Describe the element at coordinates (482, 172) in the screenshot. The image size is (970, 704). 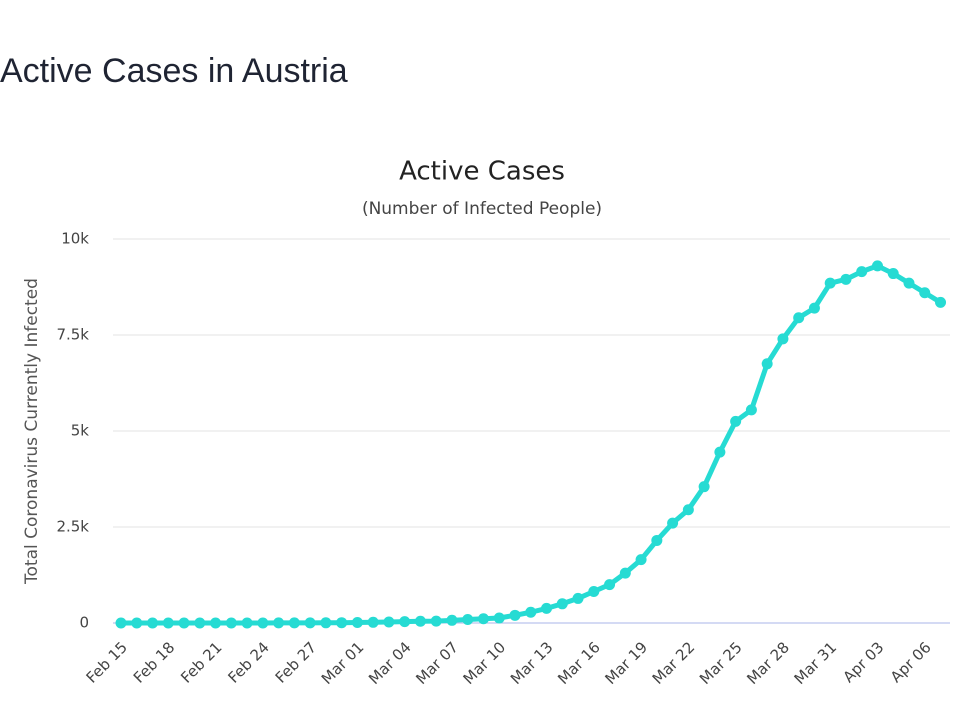
I see `chart-title: Active Cases` at that location.